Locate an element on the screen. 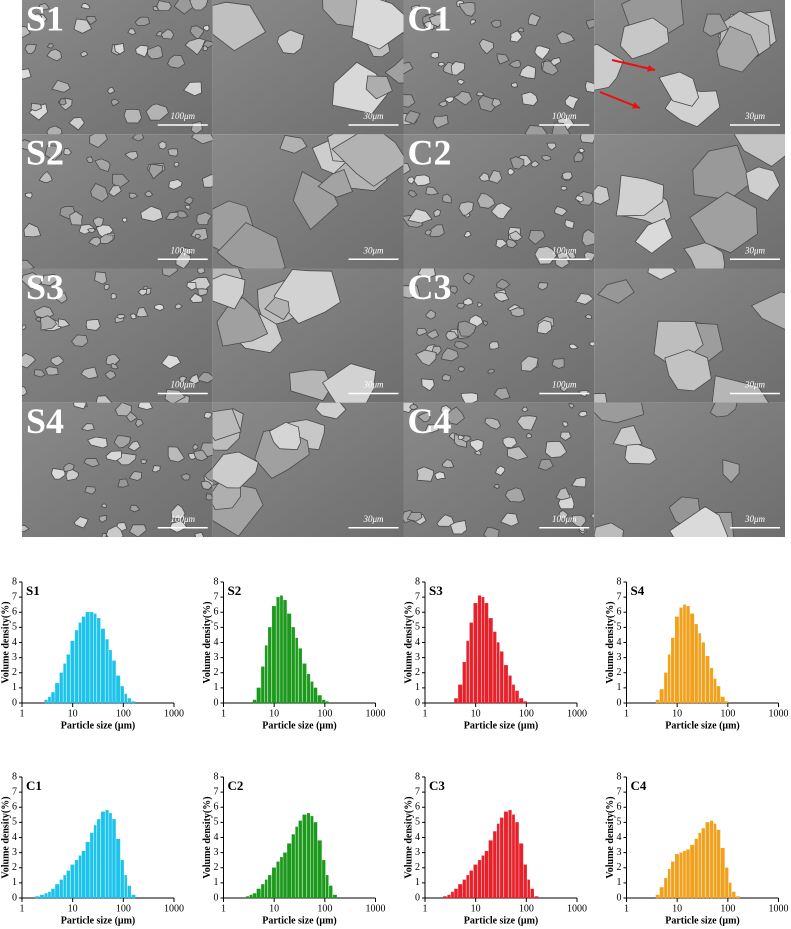  y-tick-label: 0 is located at coordinates (14, 897).